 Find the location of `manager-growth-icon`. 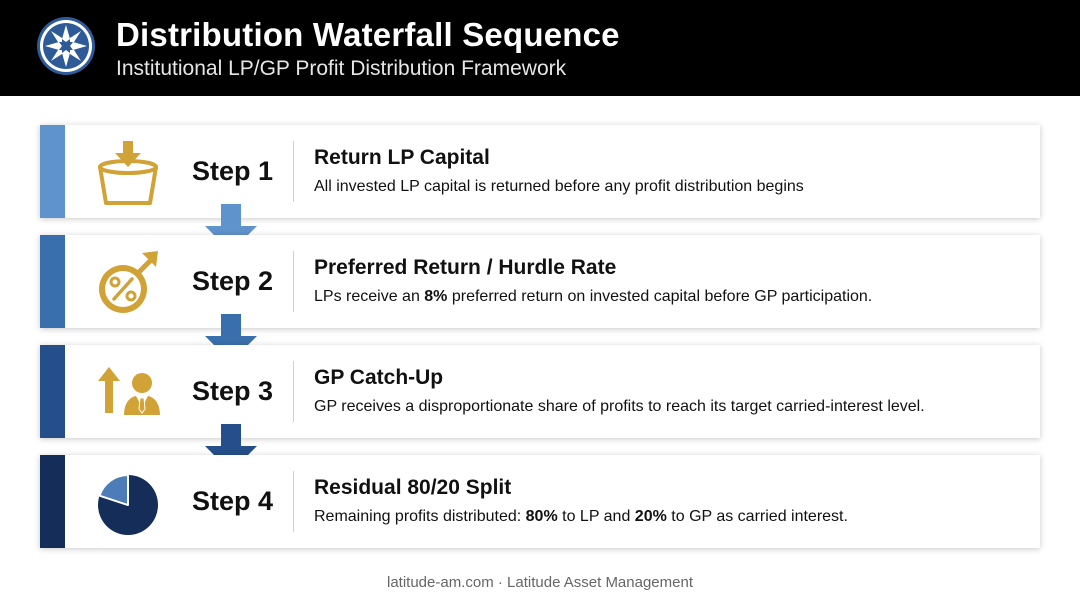

manager-growth-icon is located at coordinates (129, 391).